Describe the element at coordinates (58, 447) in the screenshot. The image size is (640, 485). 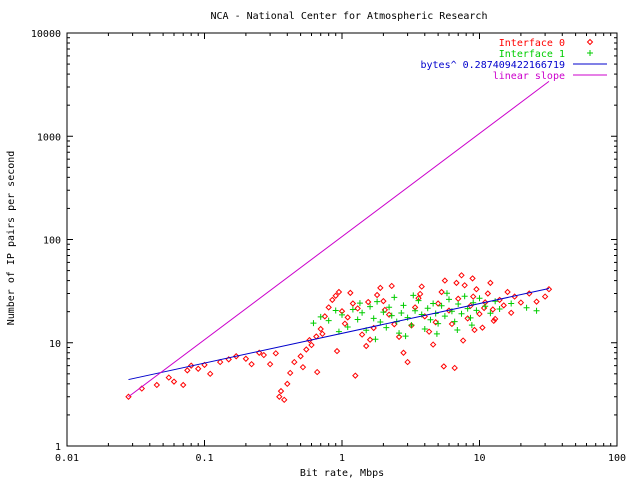
I see `y-tick-label: 1` at that location.